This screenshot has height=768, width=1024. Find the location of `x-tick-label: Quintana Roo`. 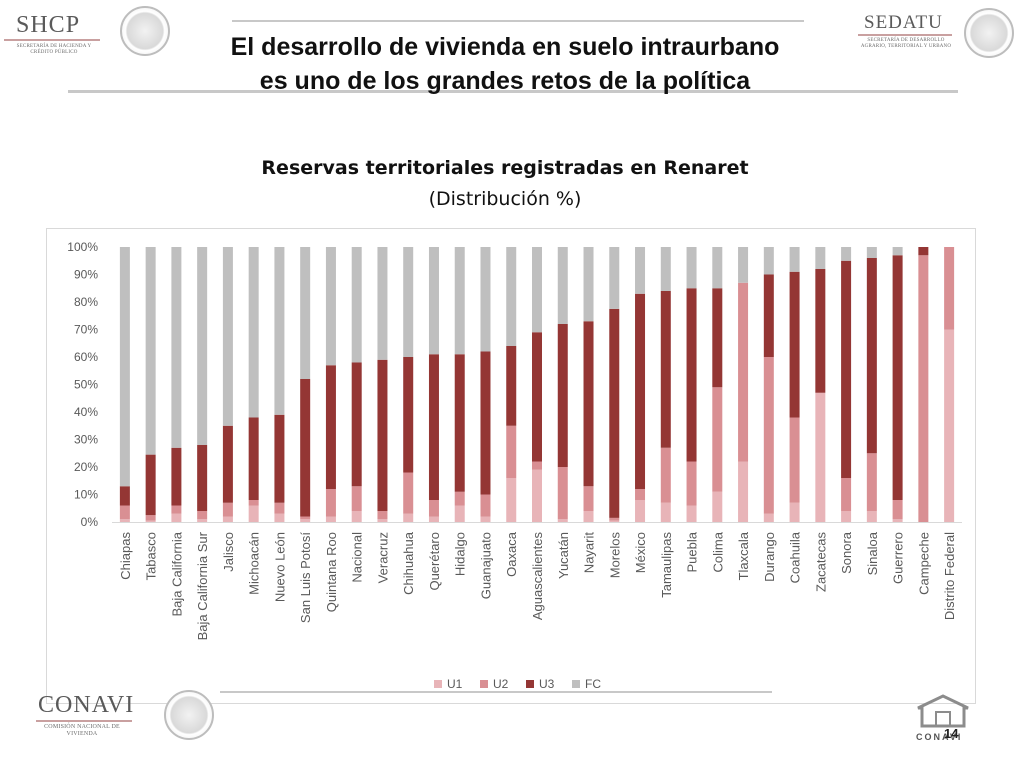

x-tick-label: Quintana Roo is located at coordinates (331, 572).